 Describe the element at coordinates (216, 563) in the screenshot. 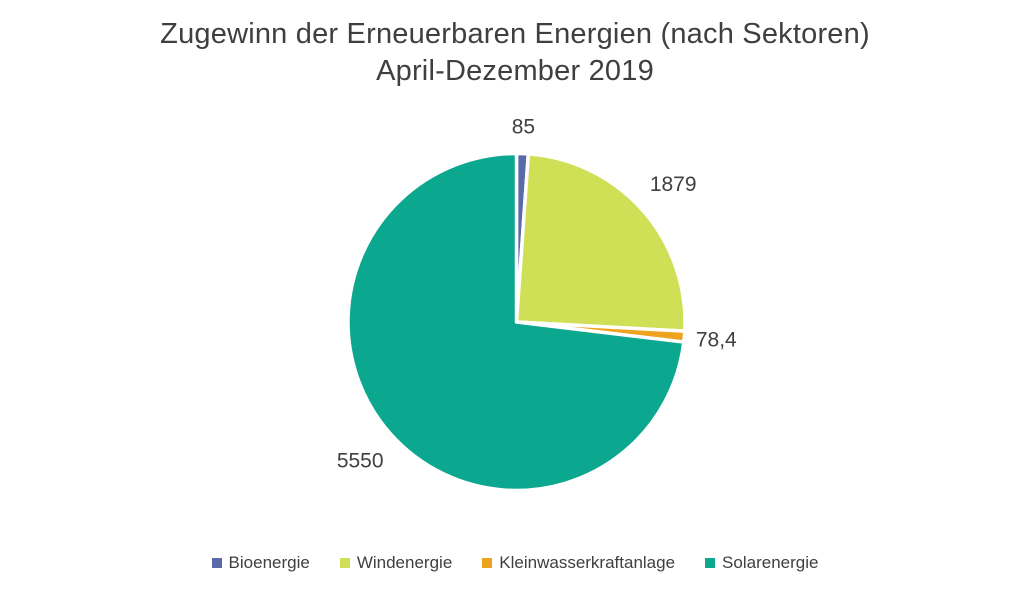

I see `legend-swatch-bioenergie` at that location.